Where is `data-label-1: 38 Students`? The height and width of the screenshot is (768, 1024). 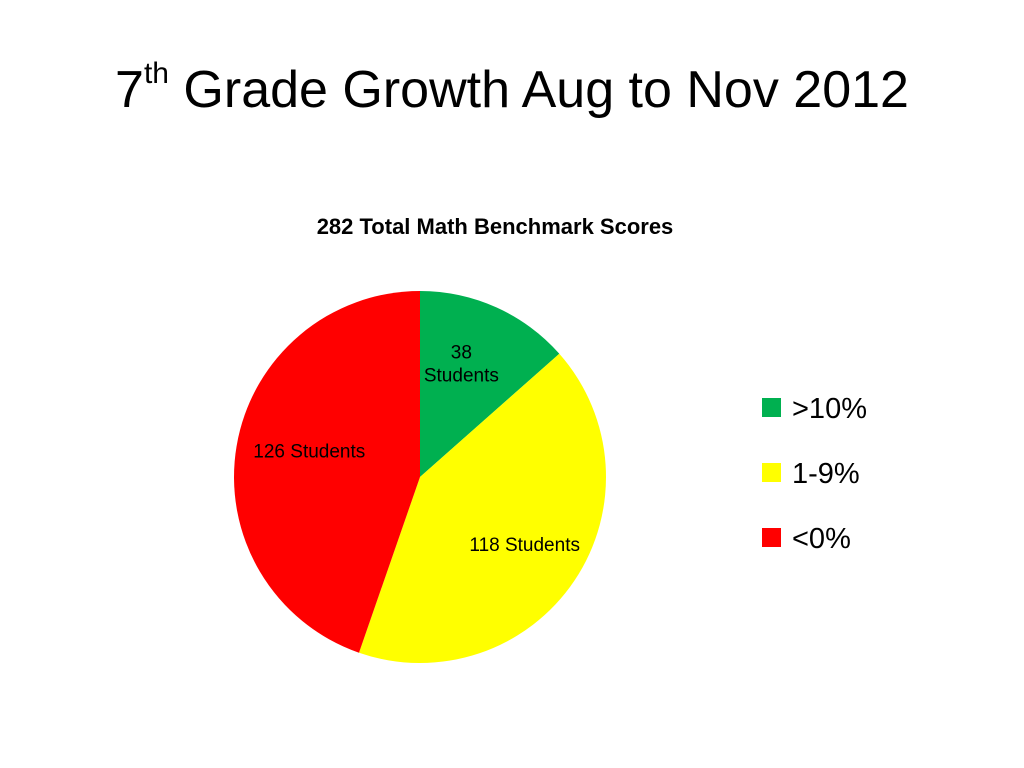 data-label-1: 38 Students is located at coordinates (461, 364).